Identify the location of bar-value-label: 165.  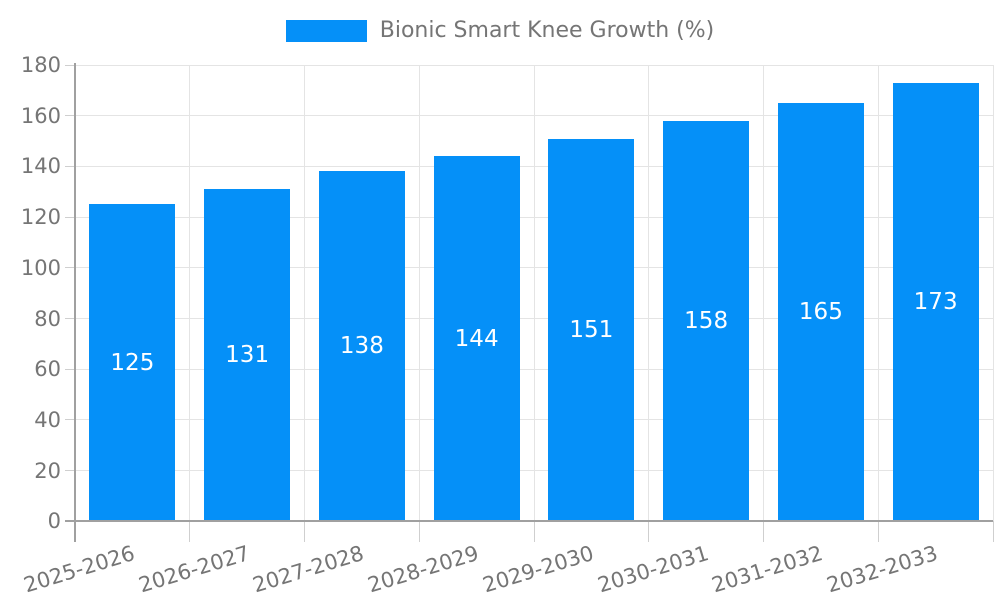
(820, 312).